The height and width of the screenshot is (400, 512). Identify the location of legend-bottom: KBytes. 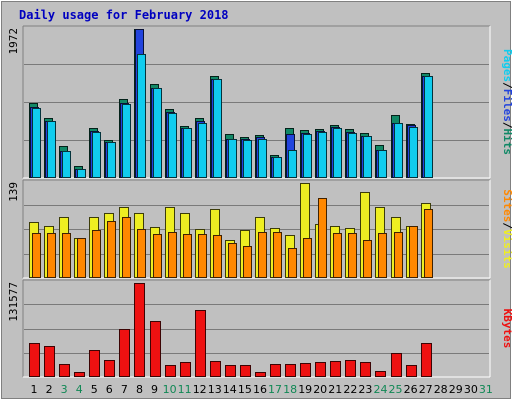
(506, 329).